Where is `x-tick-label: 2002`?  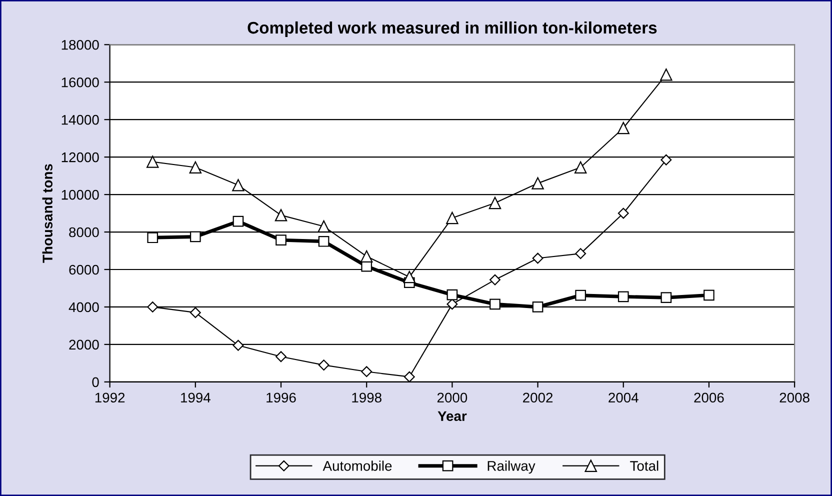
x-tick-label: 2002 is located at coordinates (538, 397).